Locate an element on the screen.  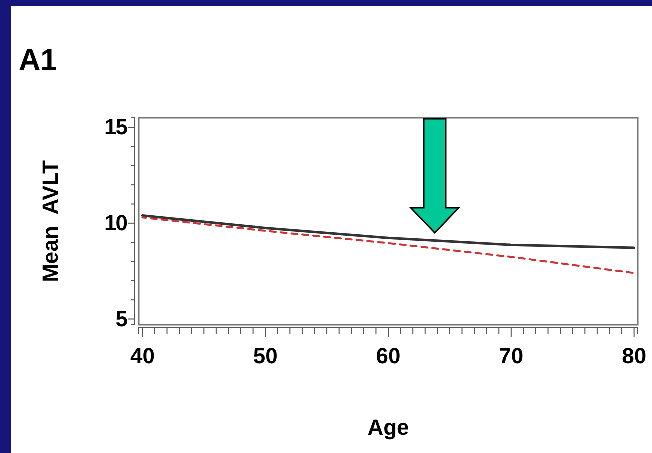
y-tick-label: 5 is located at coordinates (122, 319).